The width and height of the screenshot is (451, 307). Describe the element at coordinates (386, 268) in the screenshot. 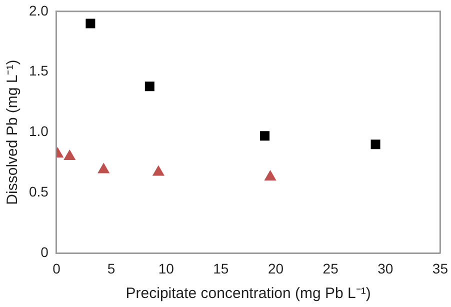

I see `x-tick-label: 30` at that location.